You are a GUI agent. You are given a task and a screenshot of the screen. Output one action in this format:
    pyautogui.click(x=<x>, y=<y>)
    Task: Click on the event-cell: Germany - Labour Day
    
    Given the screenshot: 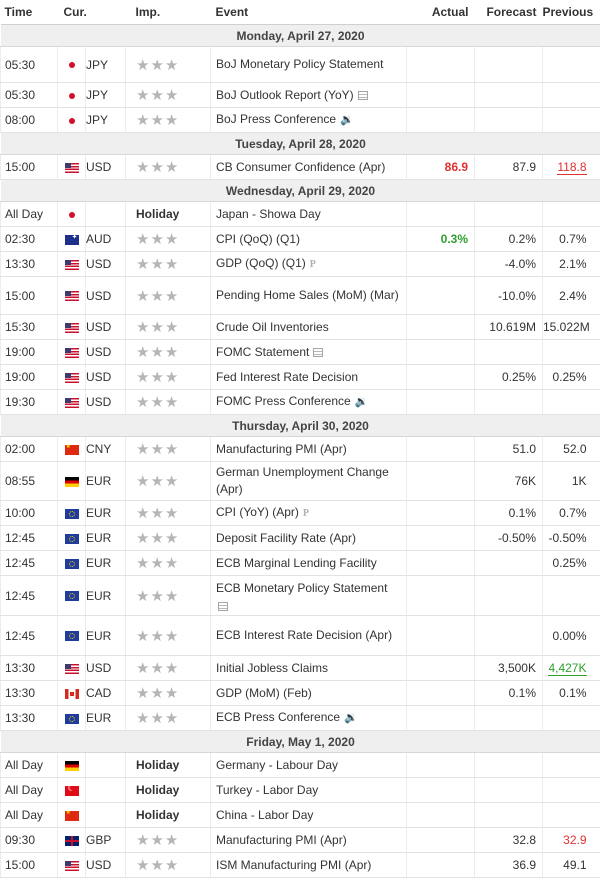 What is the action you would take?
    pyautogui.click(x=309, y=765)
    